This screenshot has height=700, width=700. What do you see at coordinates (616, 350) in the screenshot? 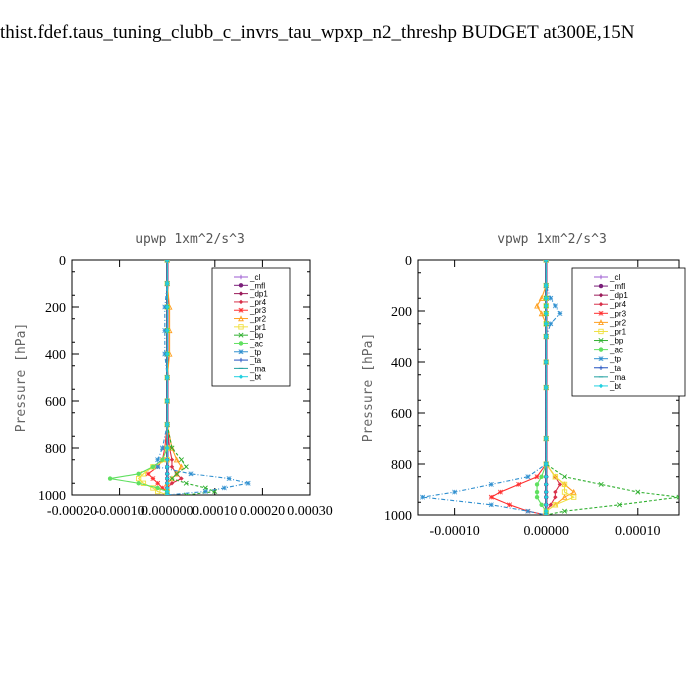
I see `legend-label-ac: _ac` at bounding box center [616, 350].